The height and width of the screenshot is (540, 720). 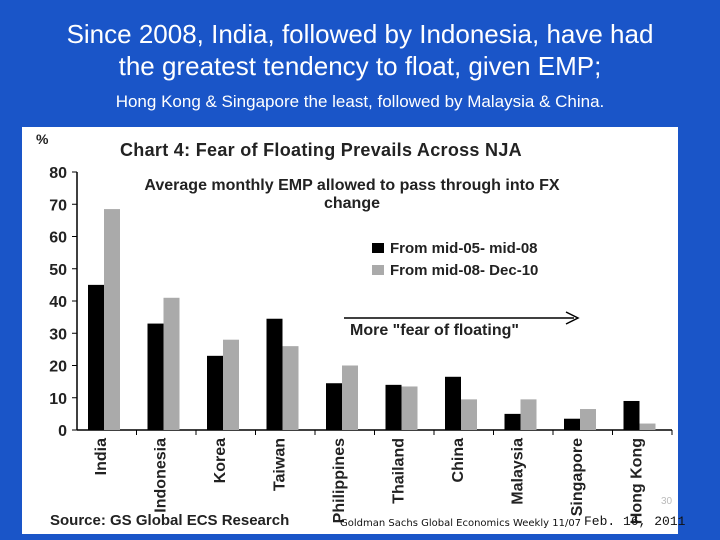 I want to click on bar-1-hong-kong, so click(x=631, y=415).